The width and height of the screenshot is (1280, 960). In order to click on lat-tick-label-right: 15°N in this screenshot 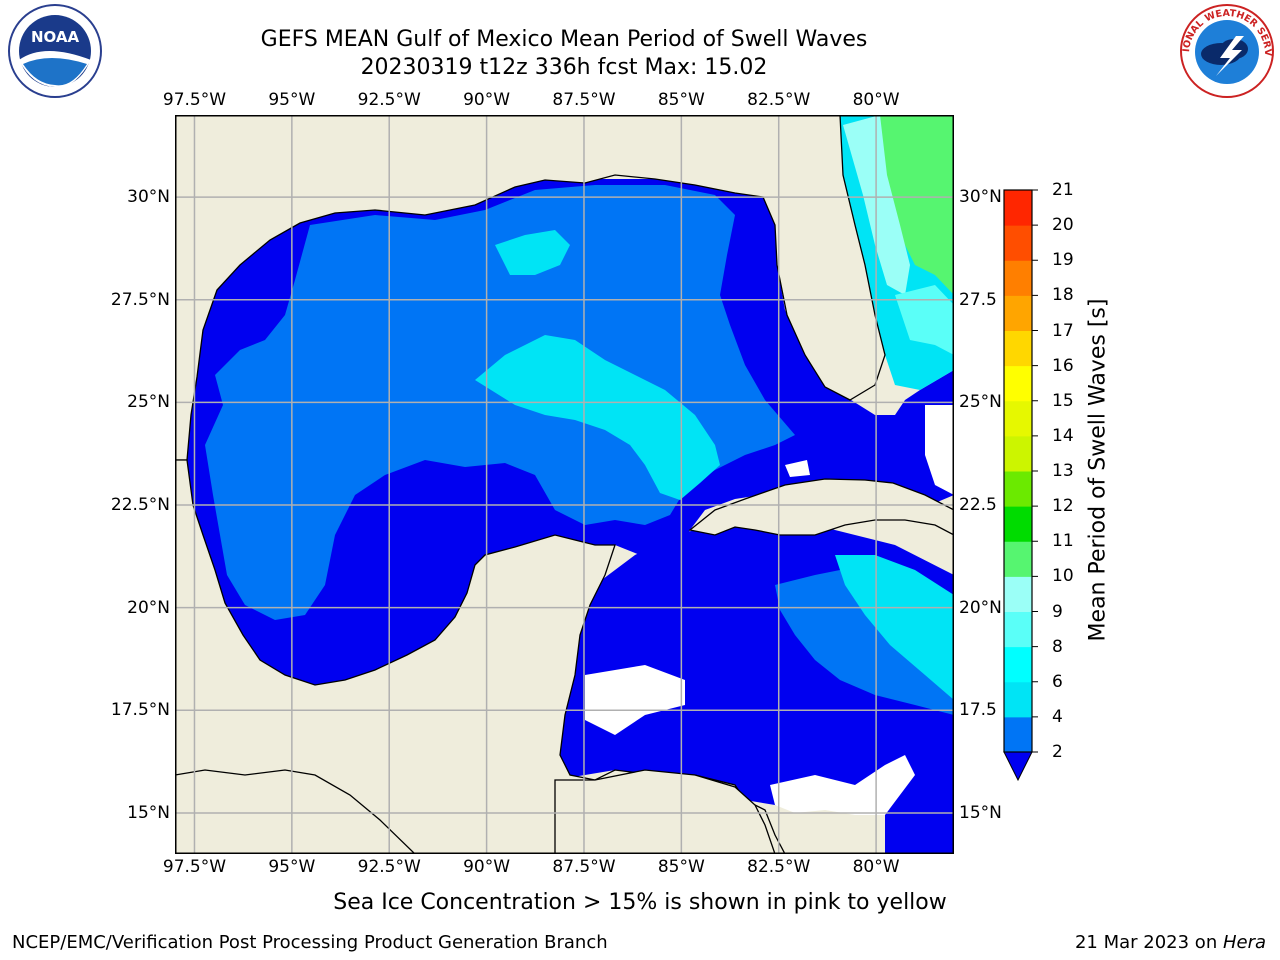, I will do `click(980, 812)`.